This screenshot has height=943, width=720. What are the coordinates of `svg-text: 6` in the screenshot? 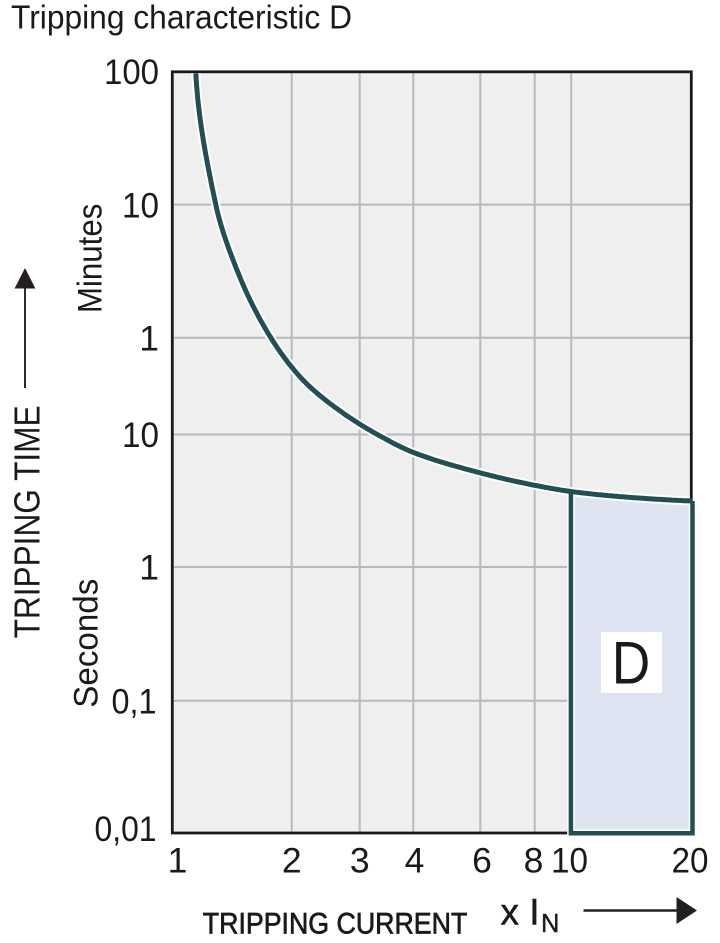 It's located at (482, 861).